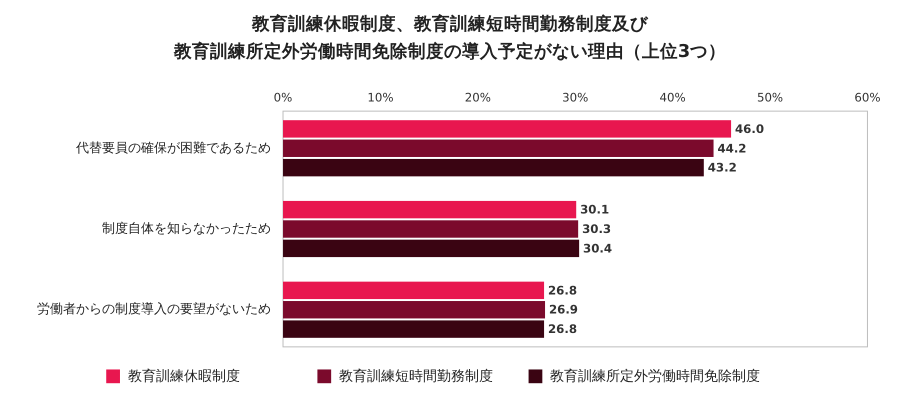 This screenshot has height=394, width=900. Describe the element at coordinates (563, 309) in the screenshot. I see `data-label: 26.9` at that location.